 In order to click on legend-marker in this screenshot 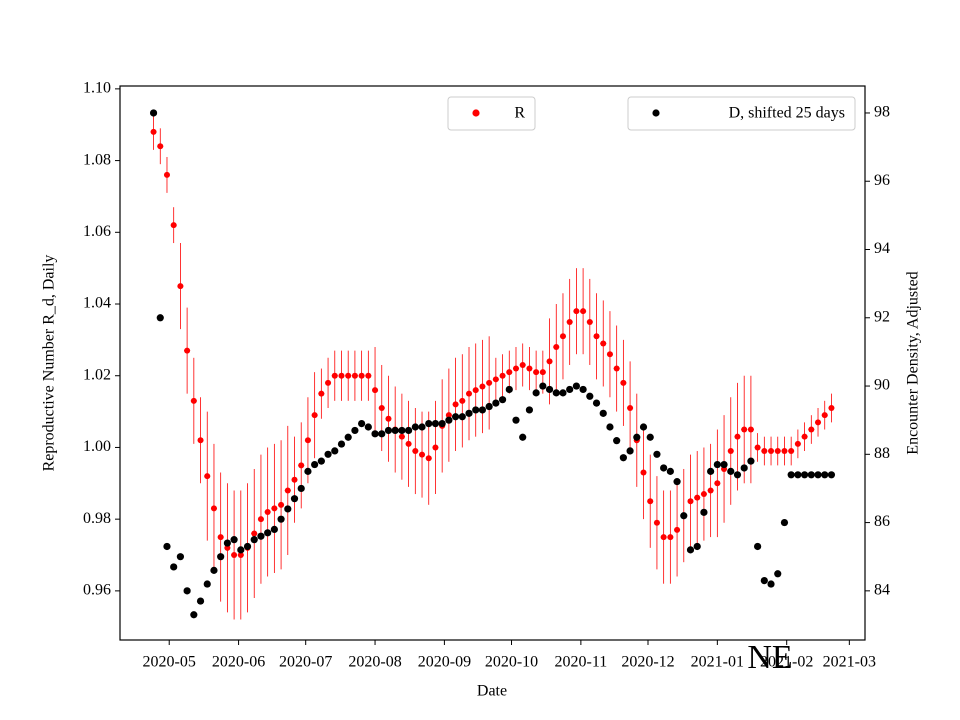, I will do `click(656, 113)`.